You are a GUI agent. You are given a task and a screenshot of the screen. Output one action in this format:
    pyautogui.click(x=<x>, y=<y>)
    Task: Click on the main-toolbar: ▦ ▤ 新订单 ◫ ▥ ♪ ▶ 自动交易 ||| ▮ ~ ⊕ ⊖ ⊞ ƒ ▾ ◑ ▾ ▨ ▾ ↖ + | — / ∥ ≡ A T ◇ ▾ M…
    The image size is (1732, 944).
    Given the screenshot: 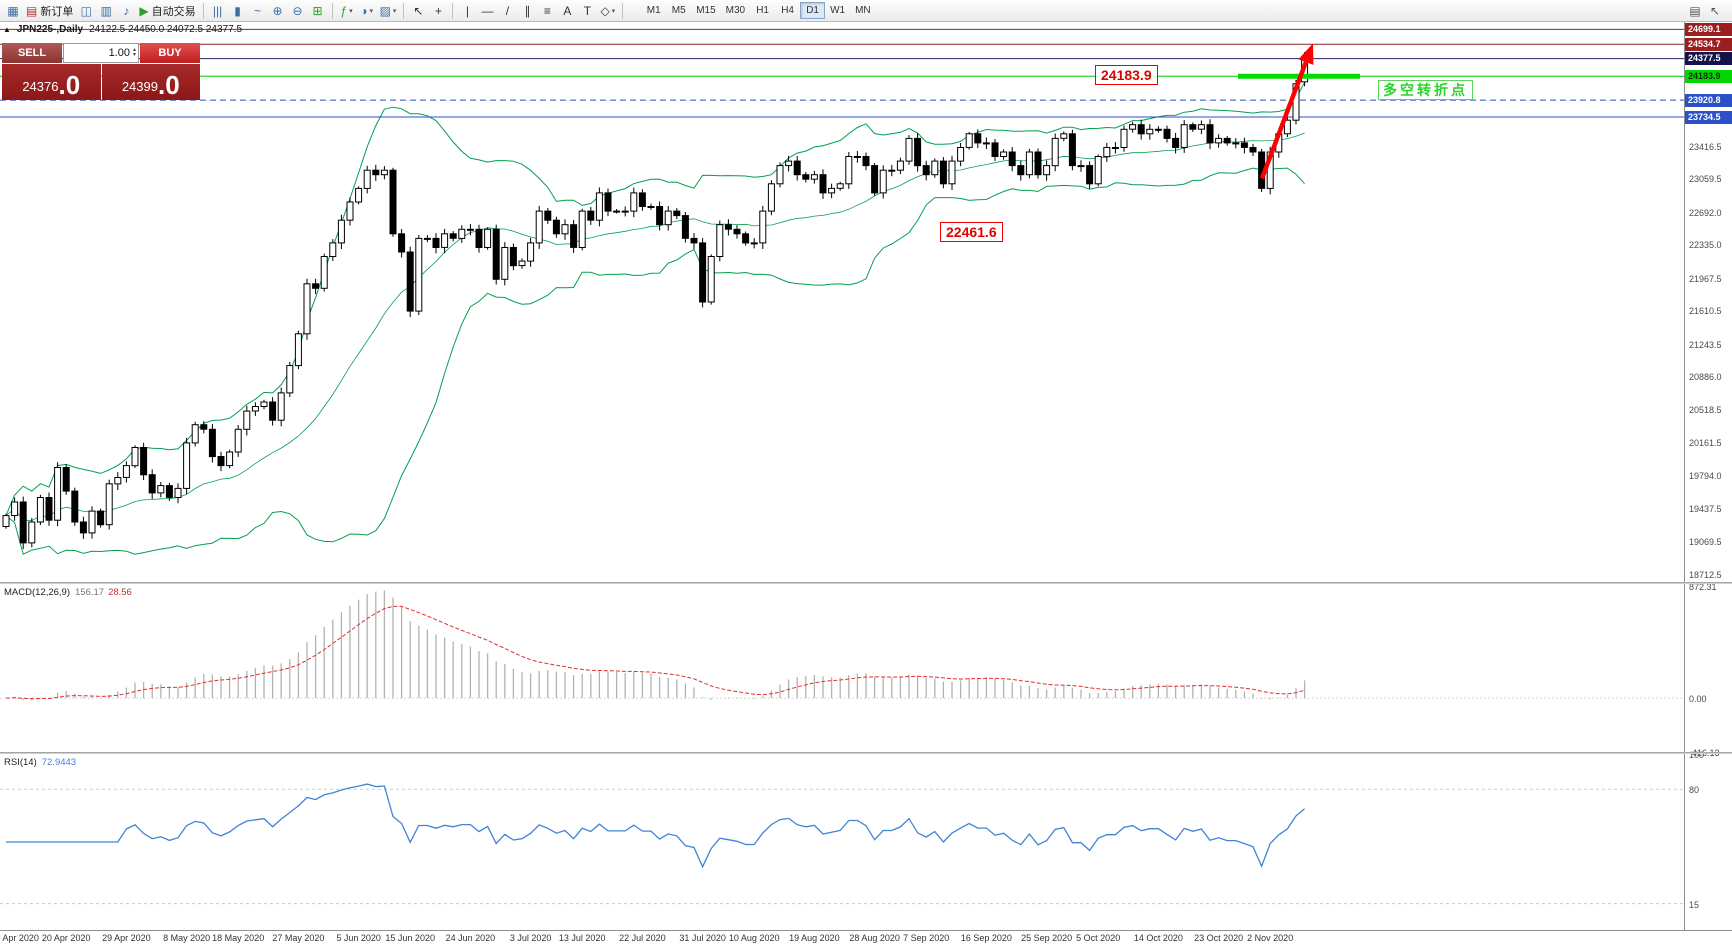 What is the action you would take?
    pyautogui.click(x=866, y=11)
    